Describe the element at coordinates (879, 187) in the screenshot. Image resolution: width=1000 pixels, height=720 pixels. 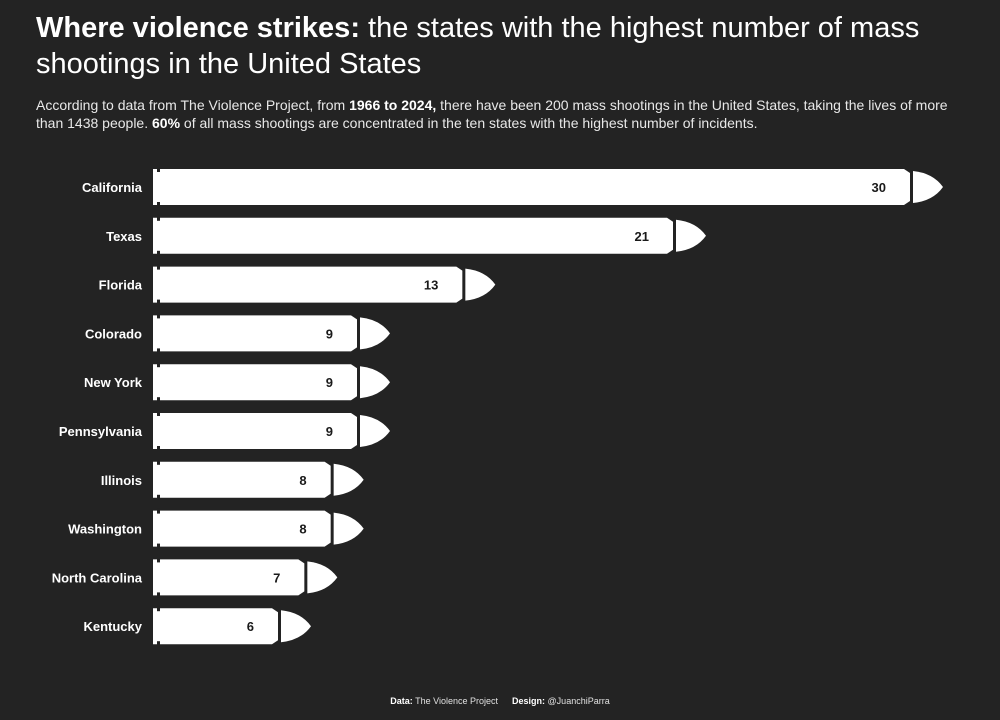
I see `value-label: 30` at that location.